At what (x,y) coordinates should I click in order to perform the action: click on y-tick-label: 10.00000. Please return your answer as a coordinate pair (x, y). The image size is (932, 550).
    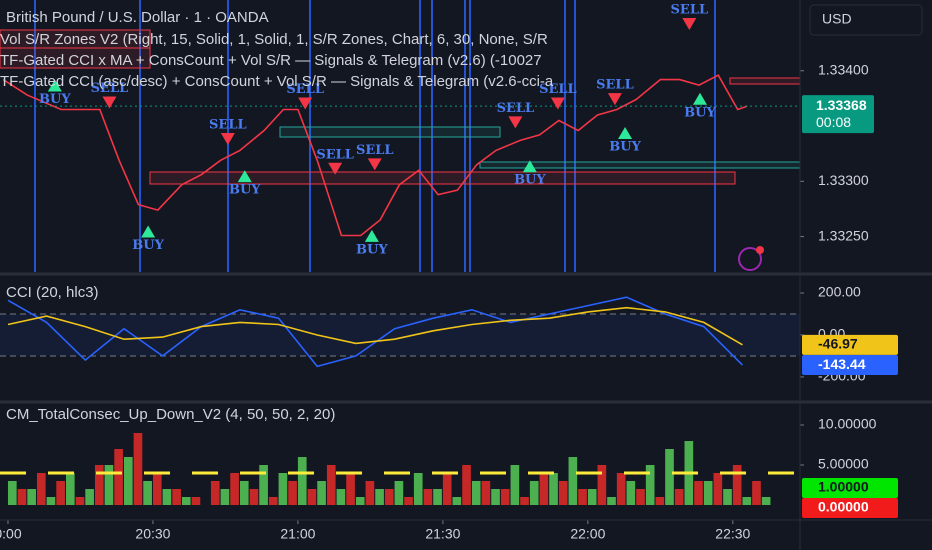
    Looking at the image, I should click on (847, 424).